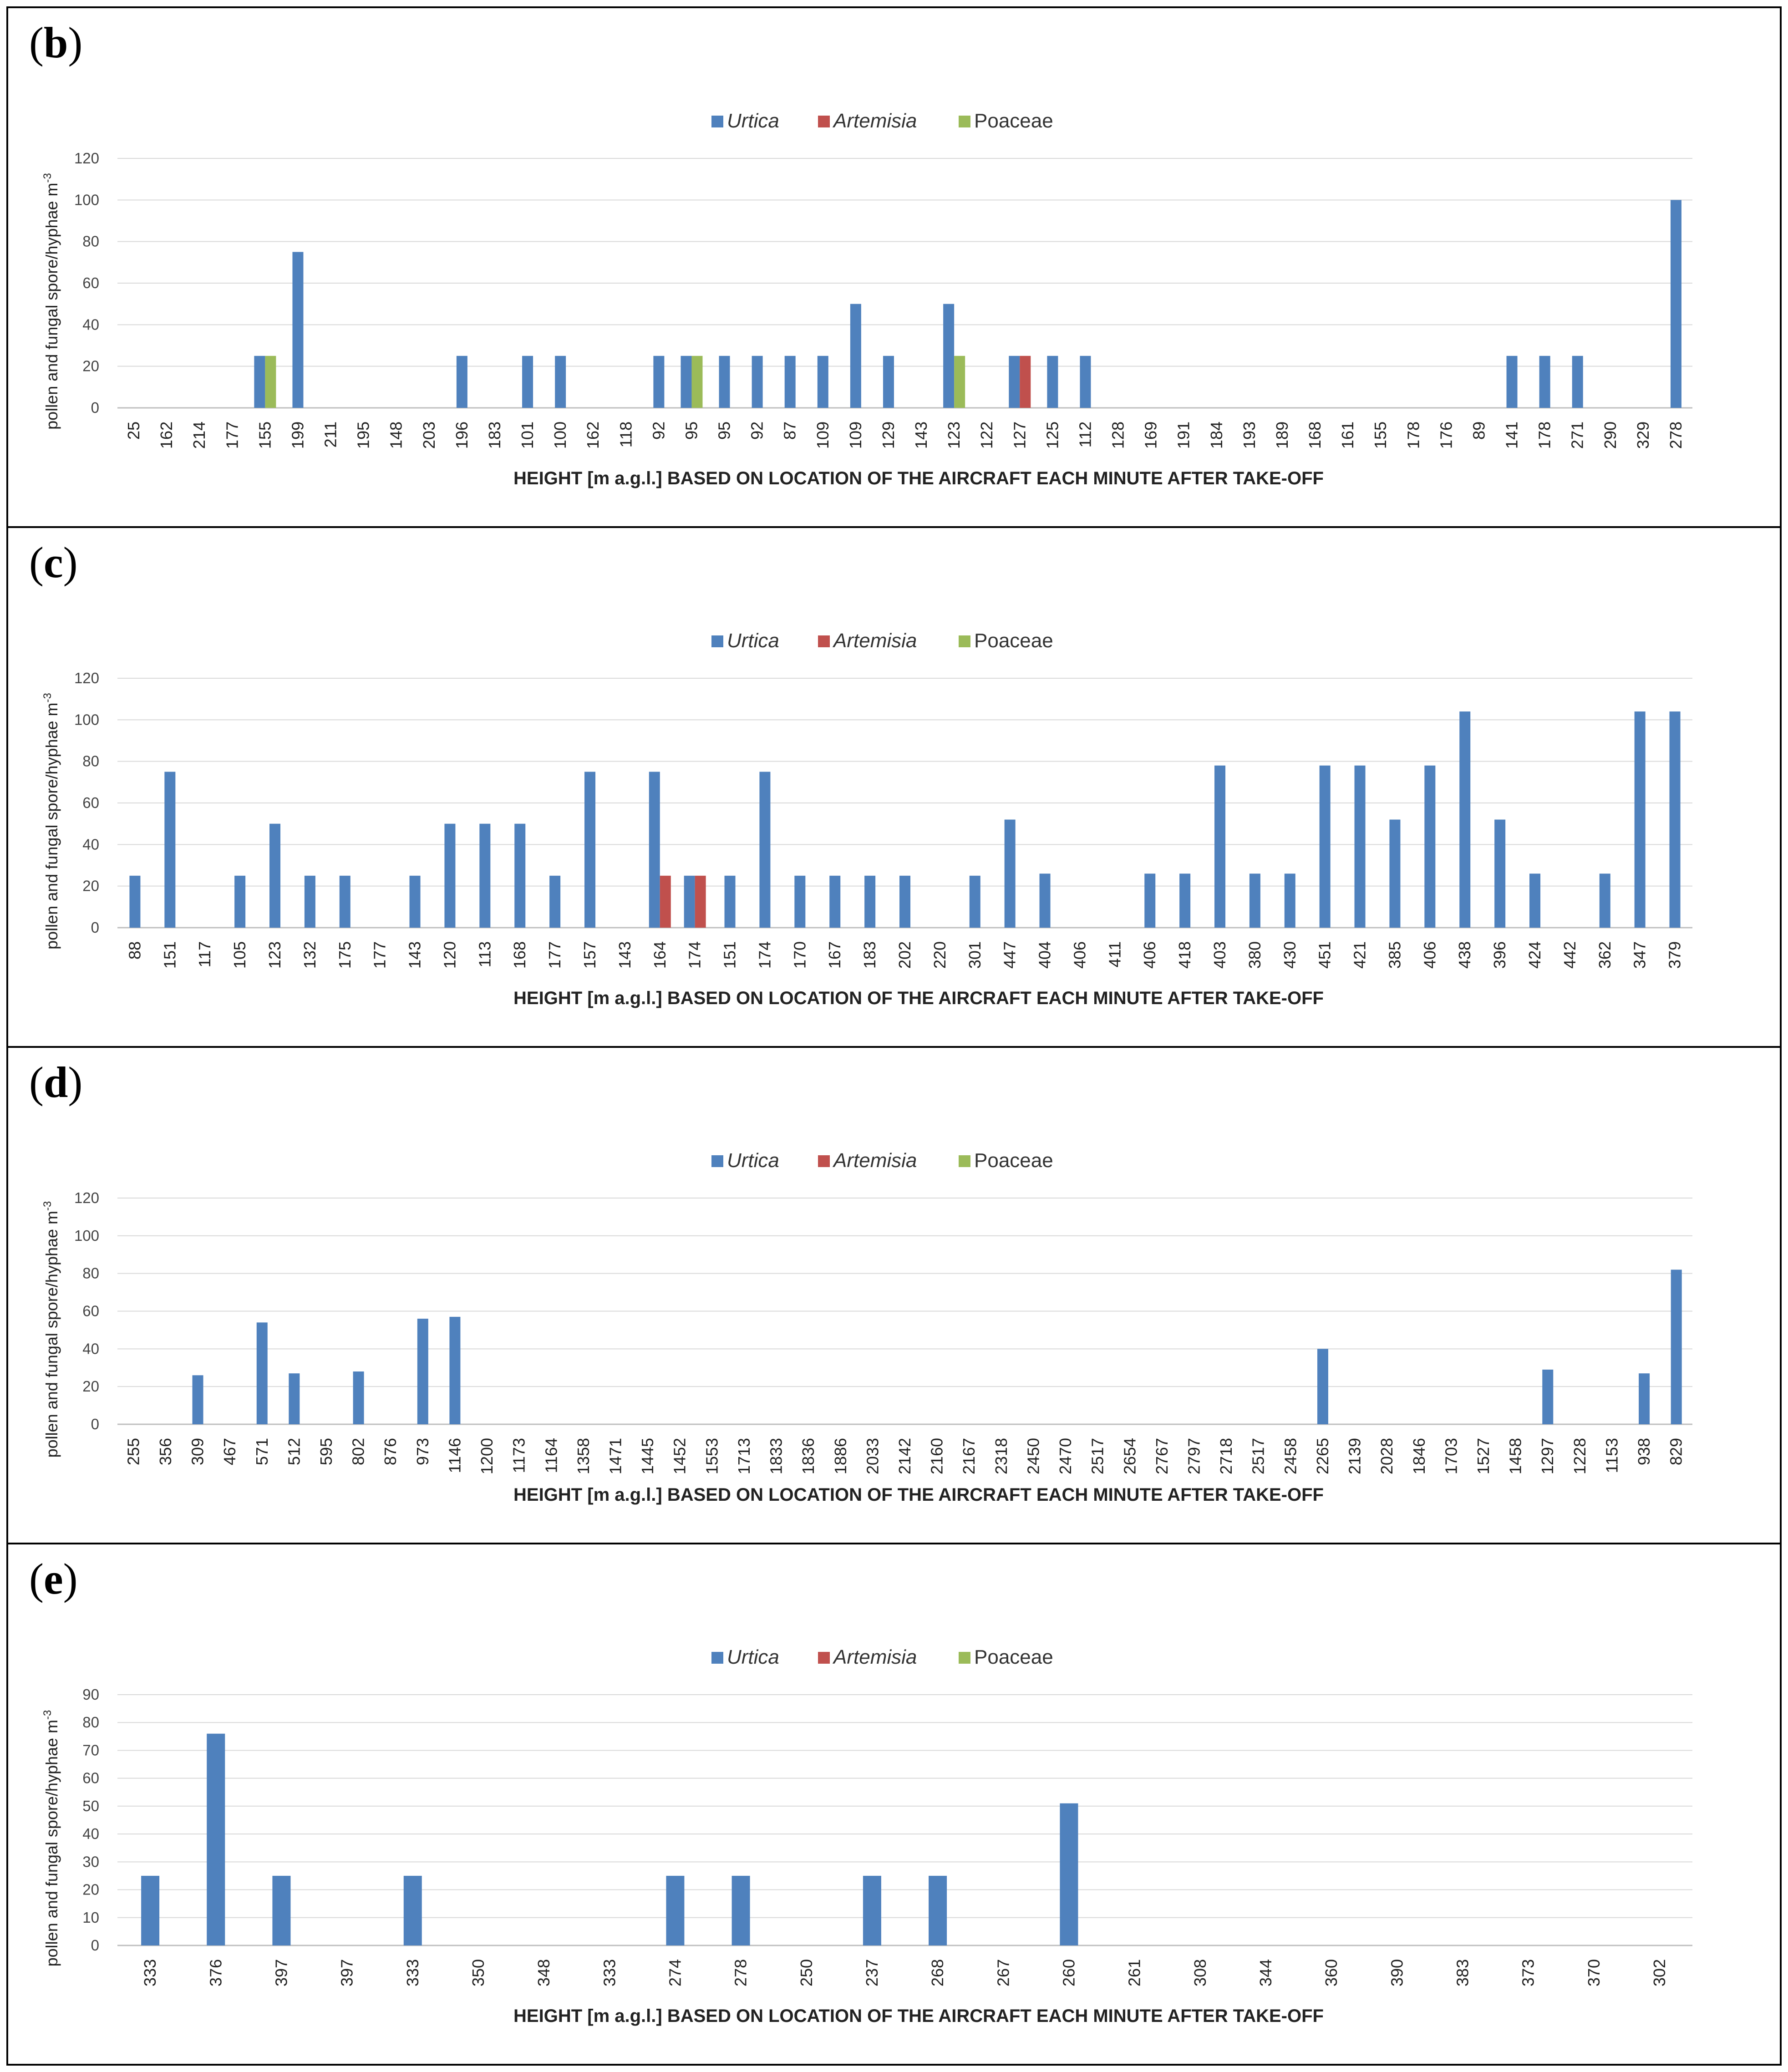  What do you see at coordinates (293, 1451) in the screenshot?
I see `x-tick-label: 512` at bounding box center [293, 1451].